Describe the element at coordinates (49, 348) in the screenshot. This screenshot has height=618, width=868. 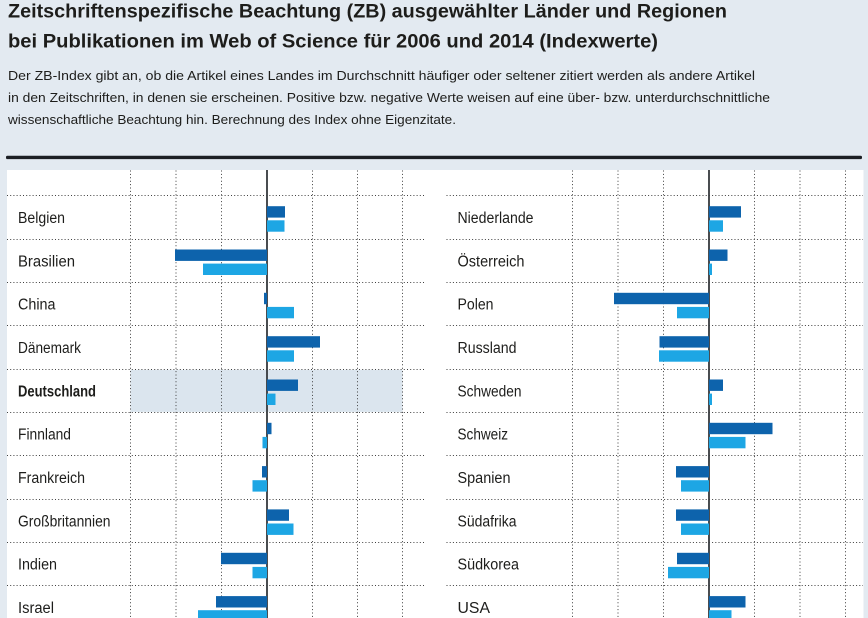
I see `svg-text: Dänemark` at that location.